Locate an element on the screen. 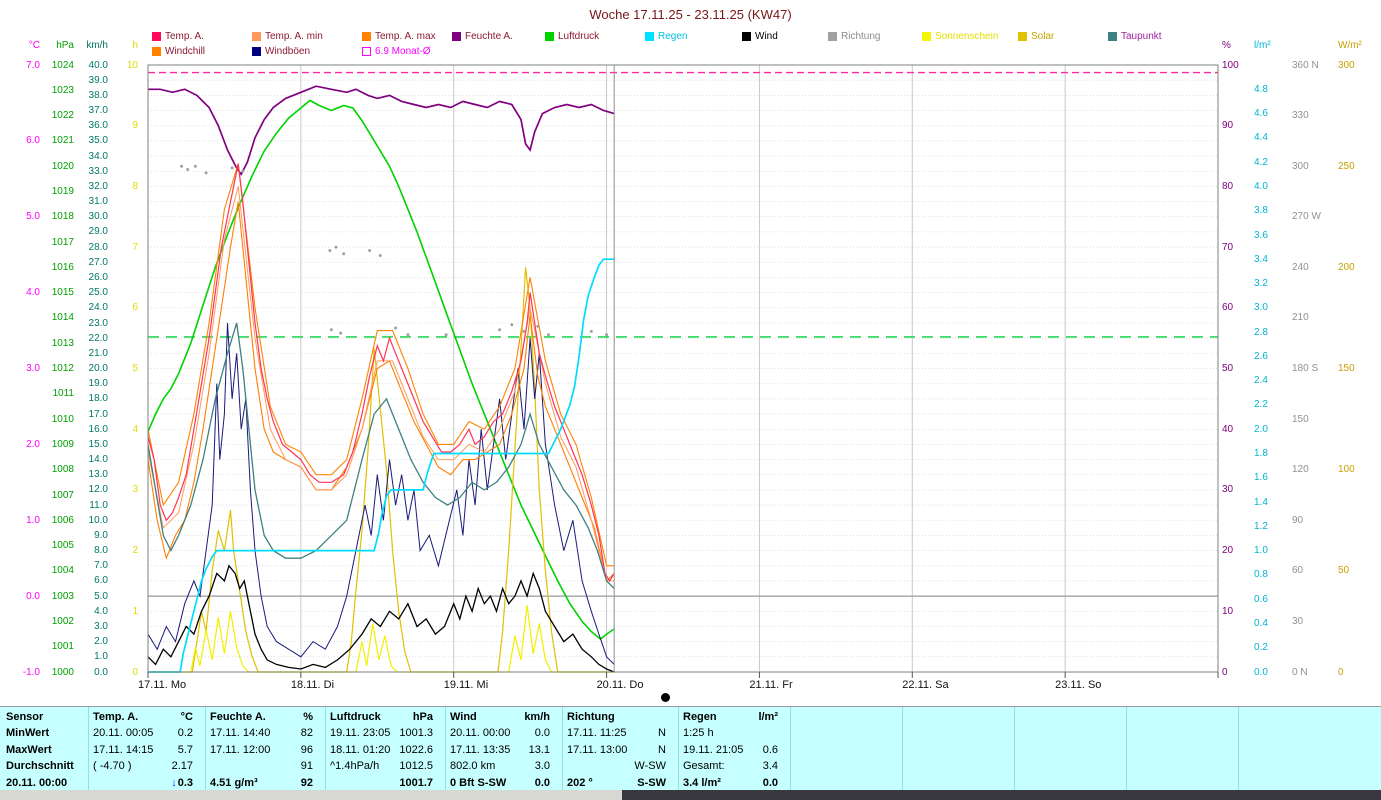  taupunkt-swatch is located at coordinates (1112, 36).